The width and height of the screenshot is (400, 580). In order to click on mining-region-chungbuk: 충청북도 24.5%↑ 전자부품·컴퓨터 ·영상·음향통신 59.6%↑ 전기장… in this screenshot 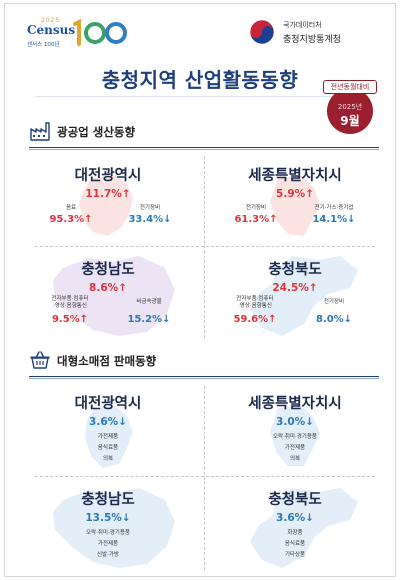, I will do `click(295, 295)`.